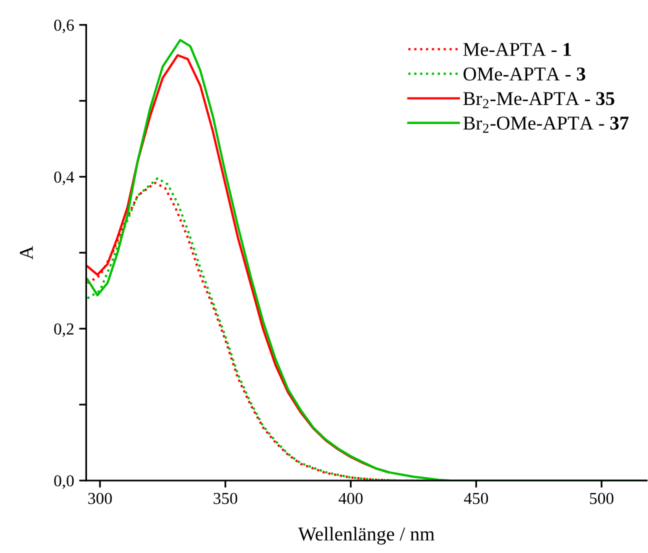 The image size is (648, 553). What do you see at coordinates (476, 498) in the screenshot?
I see `x-tick-label: 450` at bounding box center [476, 498].